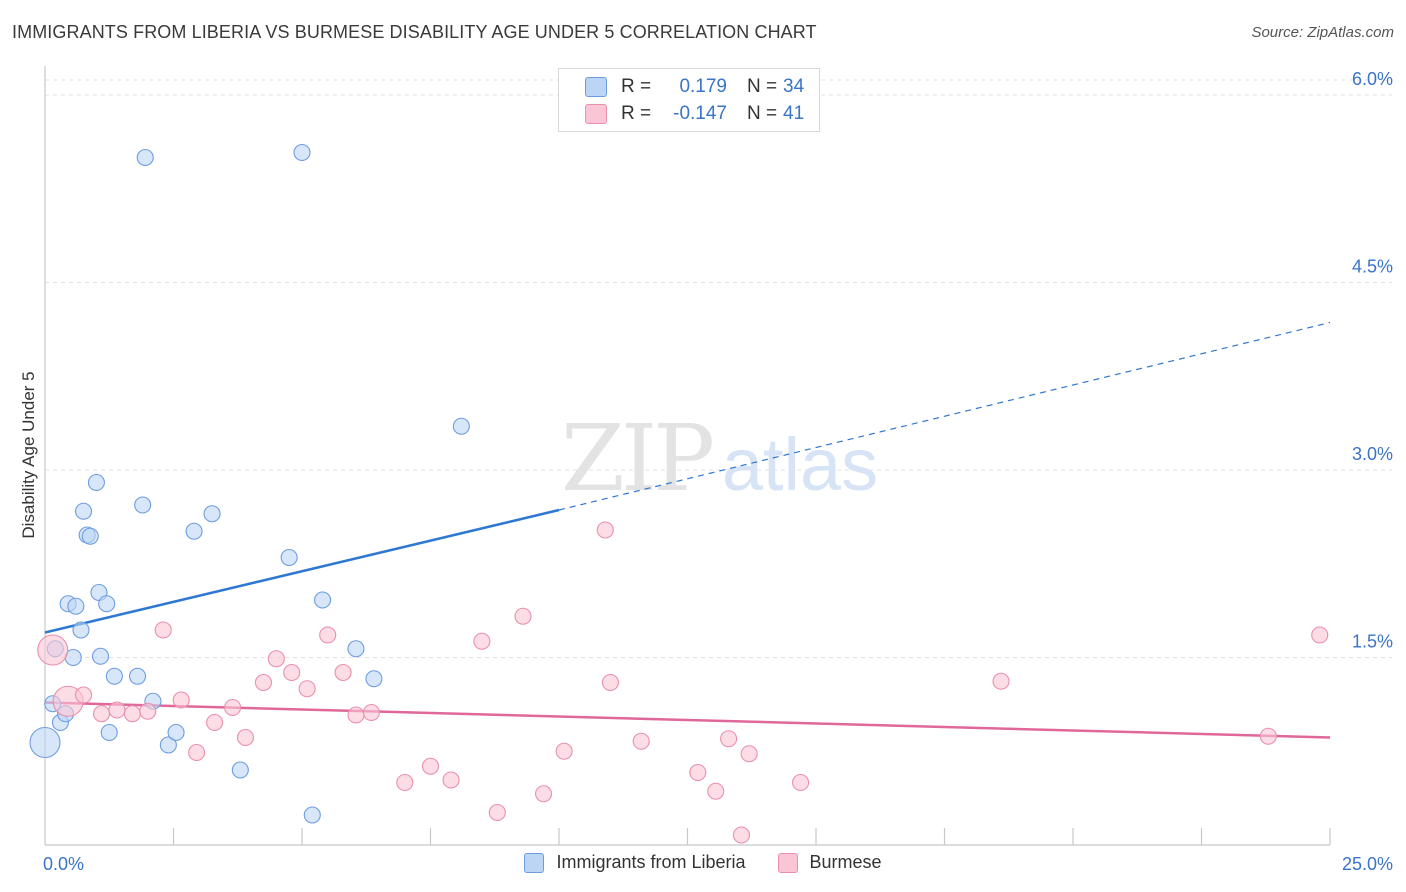 The width and height of the screenshot is (1406, 892). What do you see at coordinates (1372, 642) in the screenshot?
I see `y-tick-label: 1.5%` at bounding box center [1372, 642].